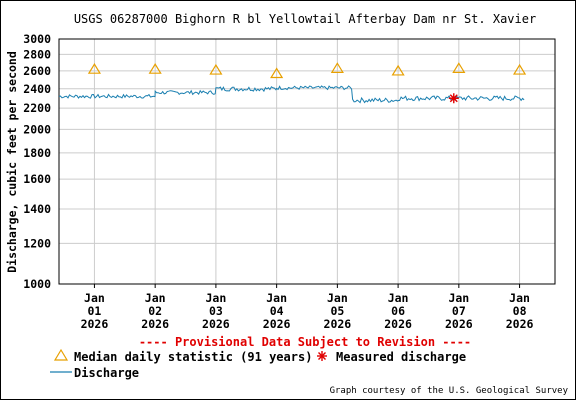  Describe the element at coordinates (37, 39) in the screenshot. I see `y-tick-label: 3000` at that location.